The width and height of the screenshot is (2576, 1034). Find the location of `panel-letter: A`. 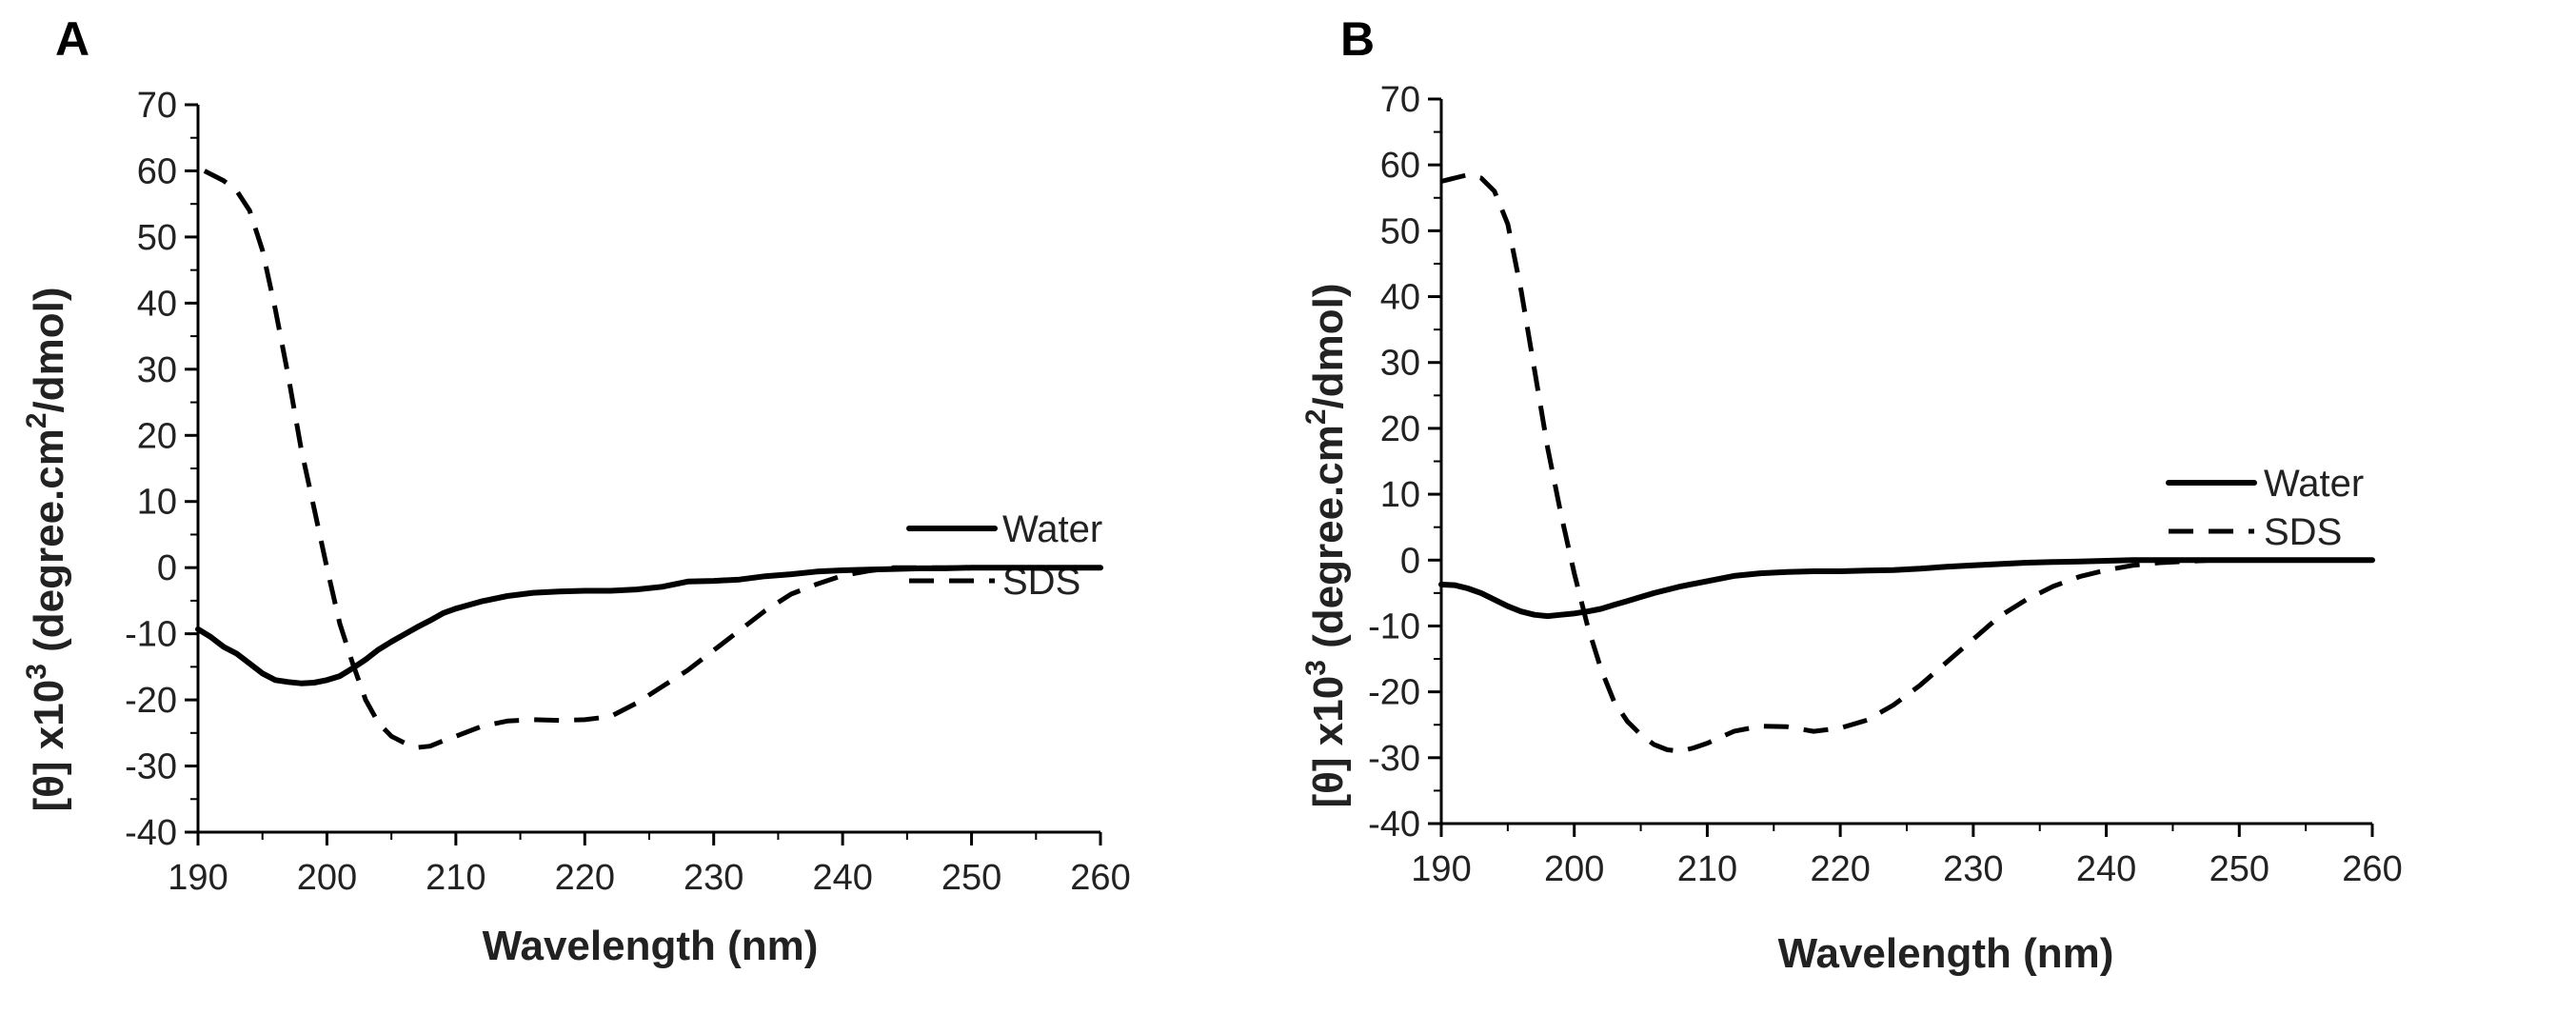

panel-letter: A is located at coordinates (72, 39).